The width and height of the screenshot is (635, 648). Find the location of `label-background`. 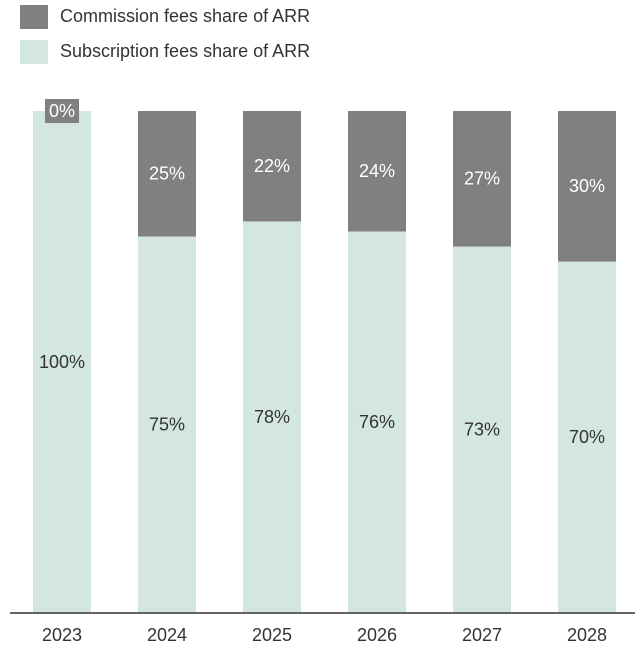

label-background is located at coordinates (62, 111).